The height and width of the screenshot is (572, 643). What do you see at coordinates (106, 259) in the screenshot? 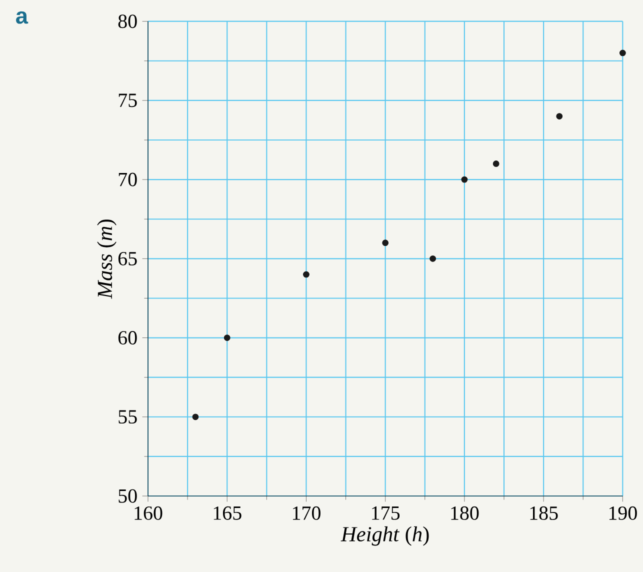
I see `y-axis-title: Mass (m)` at bounding box center [106, 259].